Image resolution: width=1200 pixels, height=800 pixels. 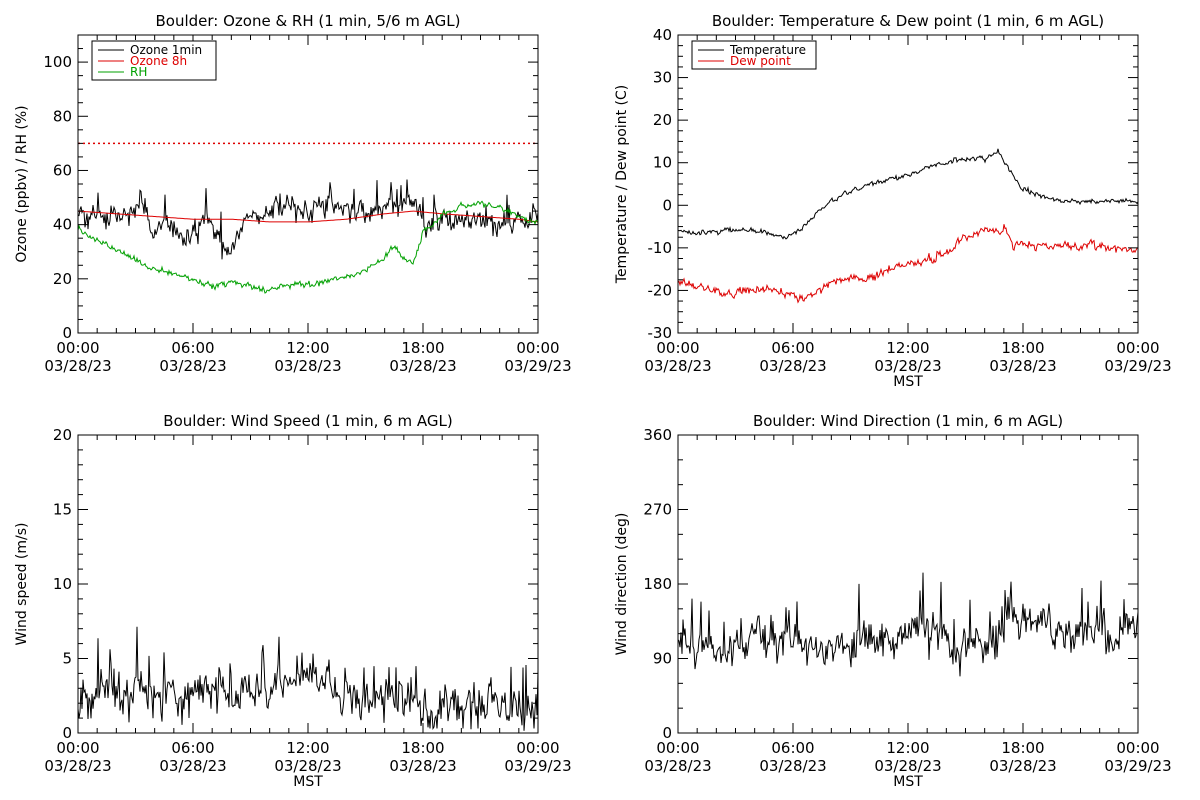 I want to click on legend-box, so click(x=754, y=55).